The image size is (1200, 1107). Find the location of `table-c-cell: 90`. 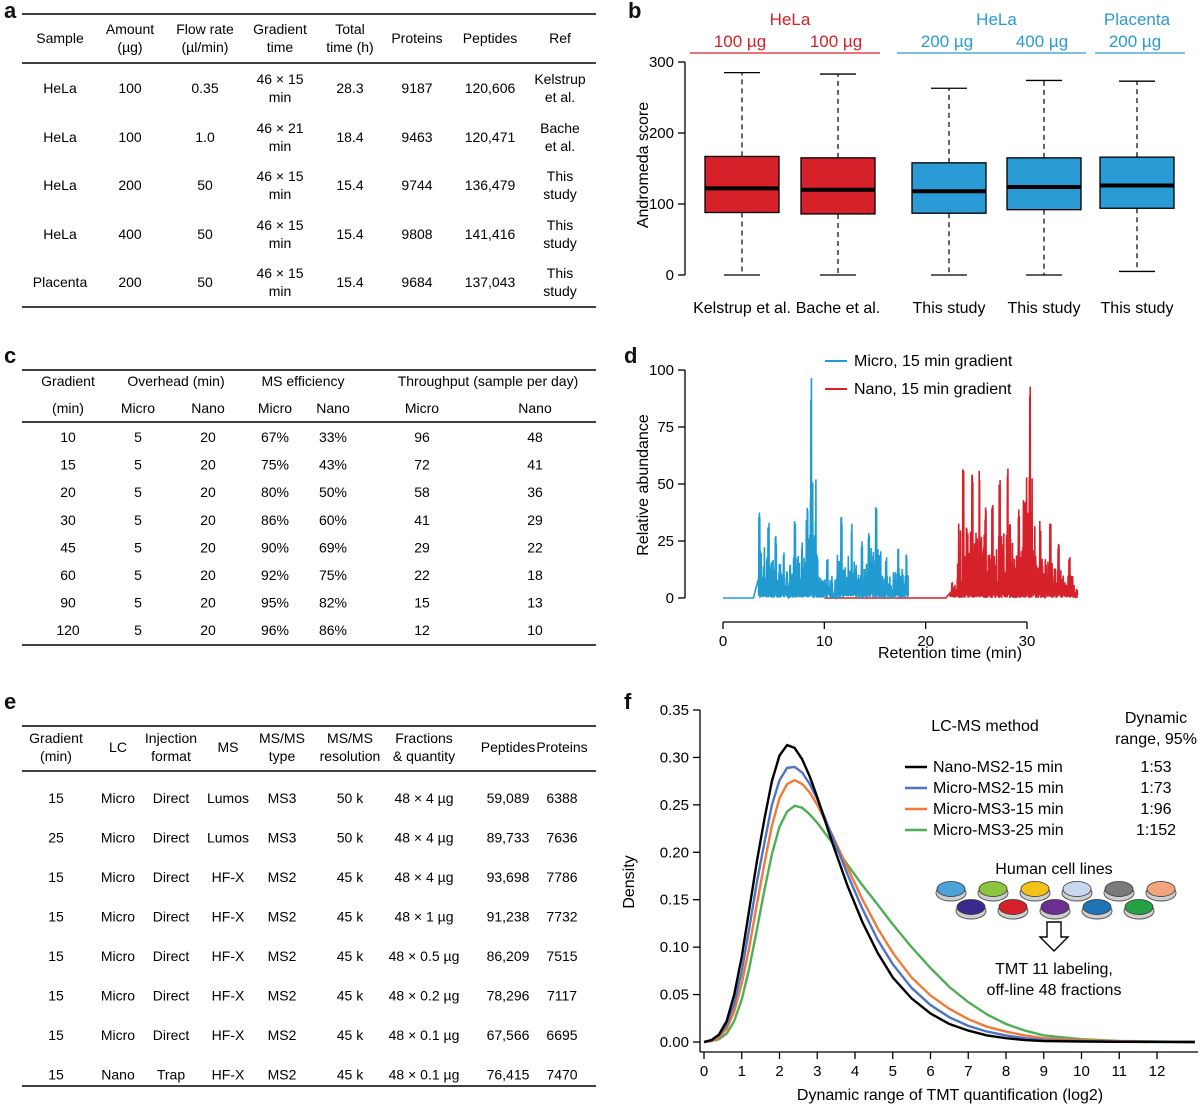

table-c-cell: 90 is located at coordinates (68, 603).